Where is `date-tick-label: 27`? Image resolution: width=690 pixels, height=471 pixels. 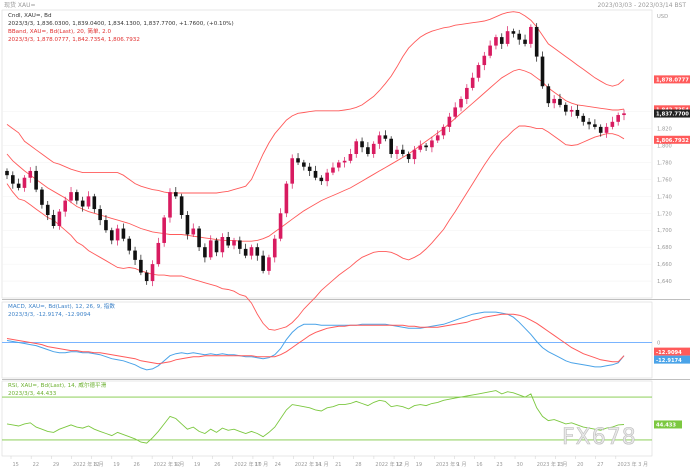 date-tick-label: 27 is located at coordinates (600, 465).